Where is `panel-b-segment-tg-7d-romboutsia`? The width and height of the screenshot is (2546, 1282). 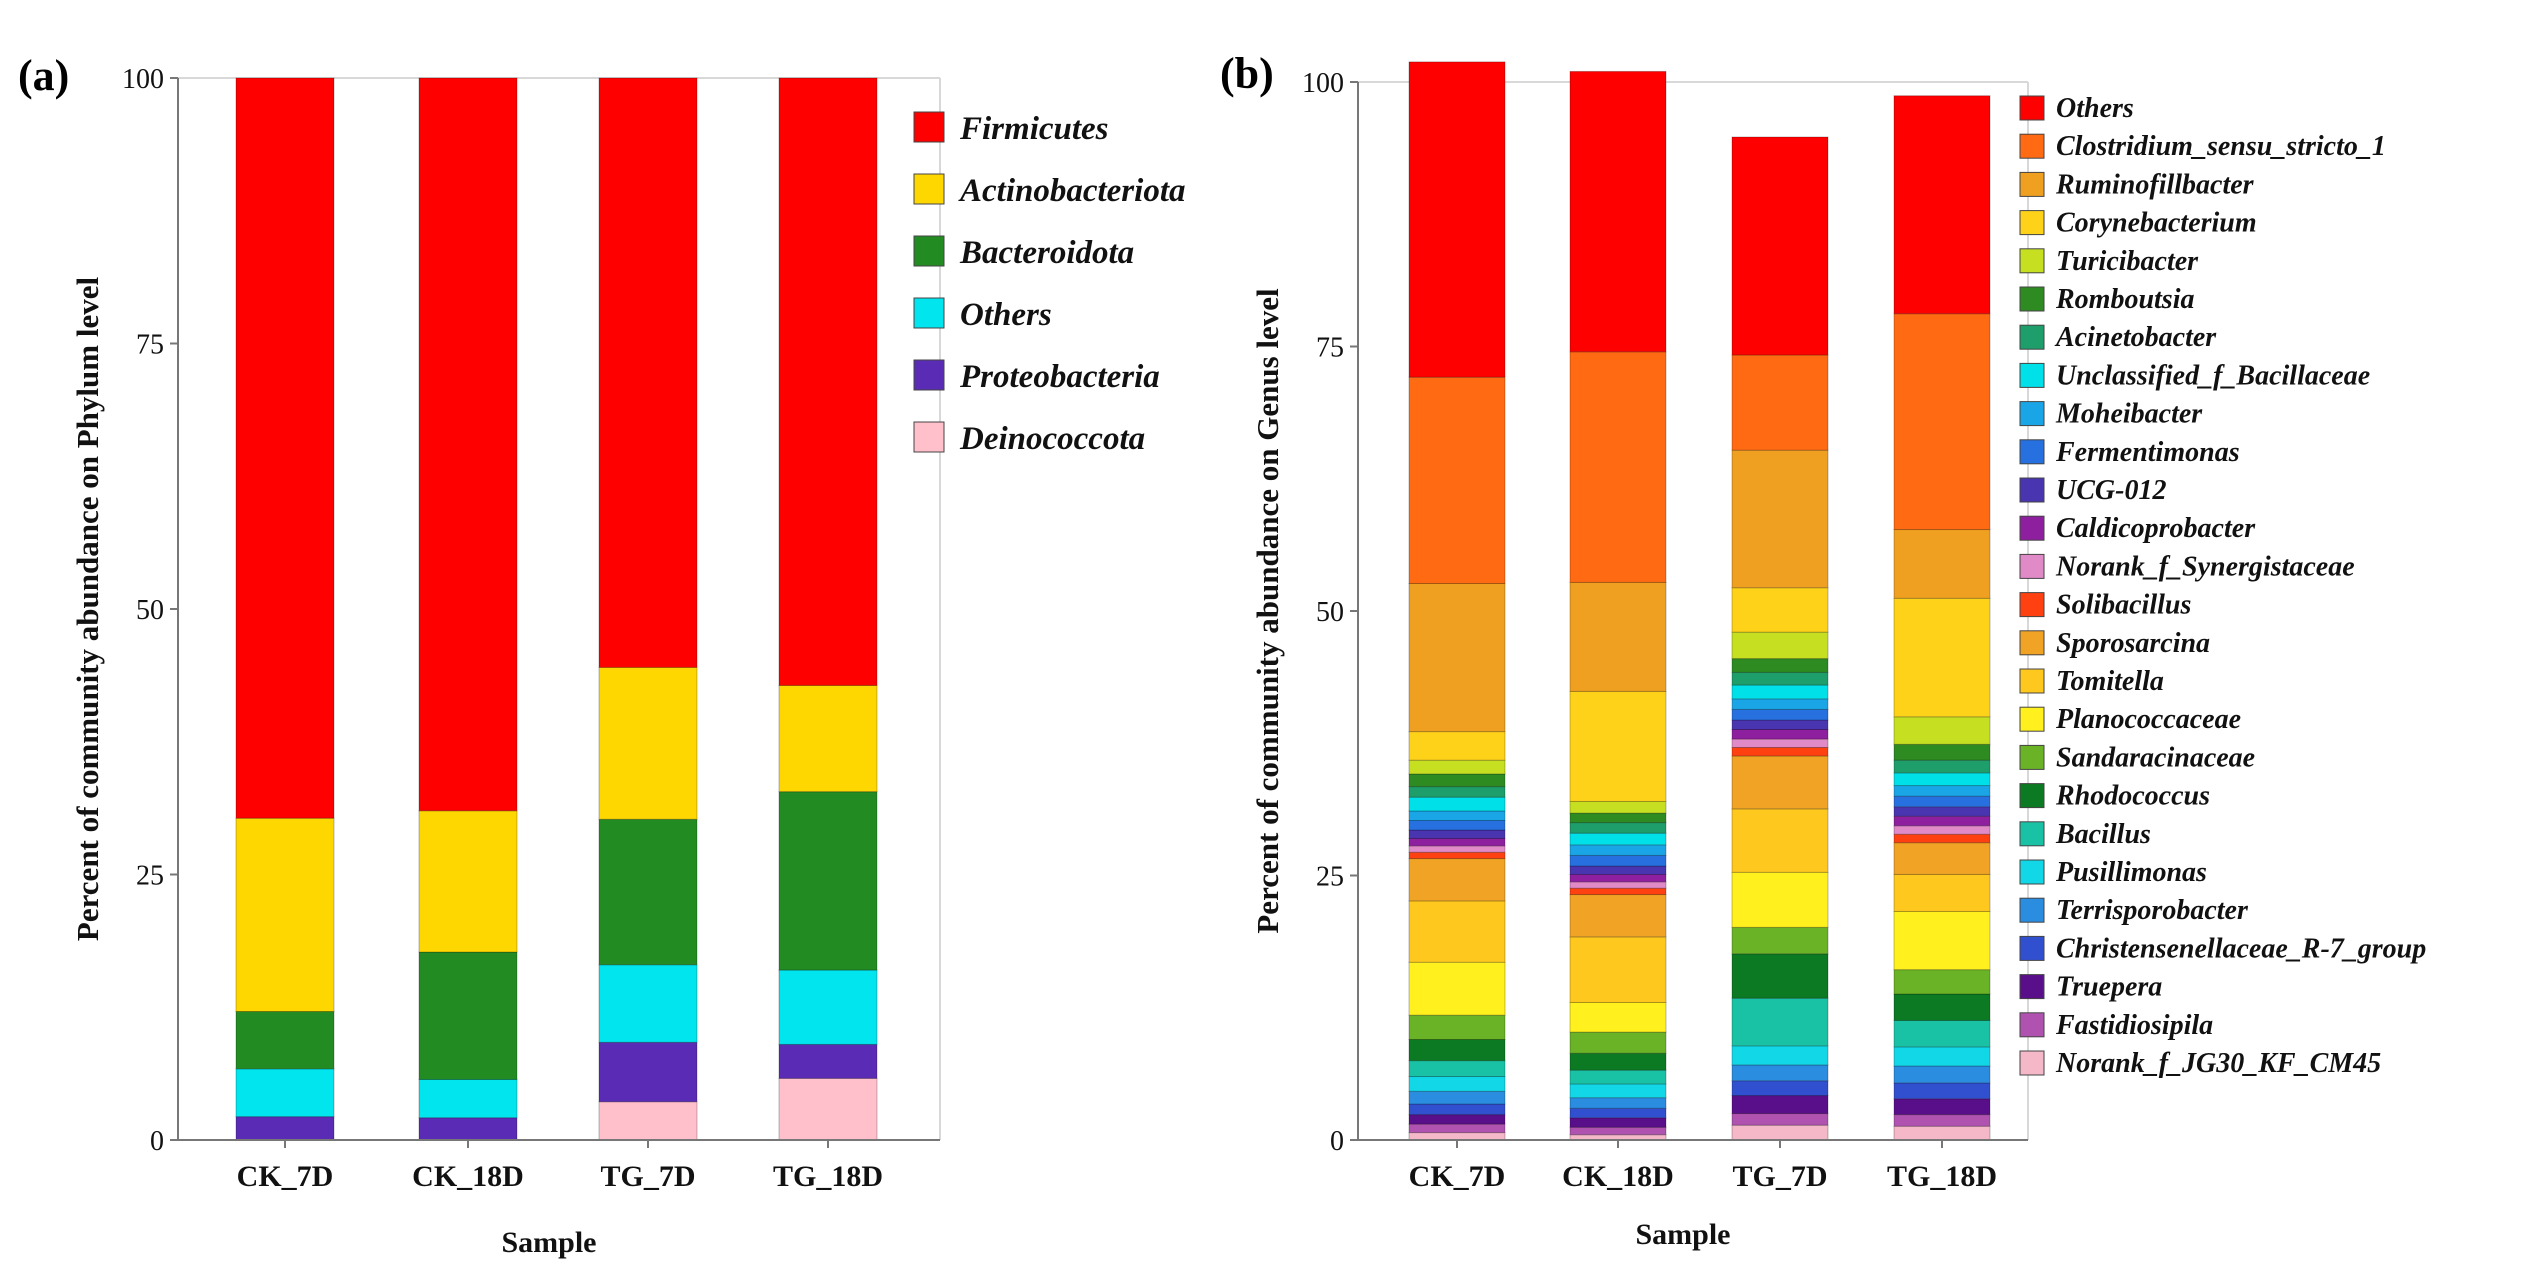 panel-b-segment-tg-7d-romboutsia is located at coordinates (1780, 665).